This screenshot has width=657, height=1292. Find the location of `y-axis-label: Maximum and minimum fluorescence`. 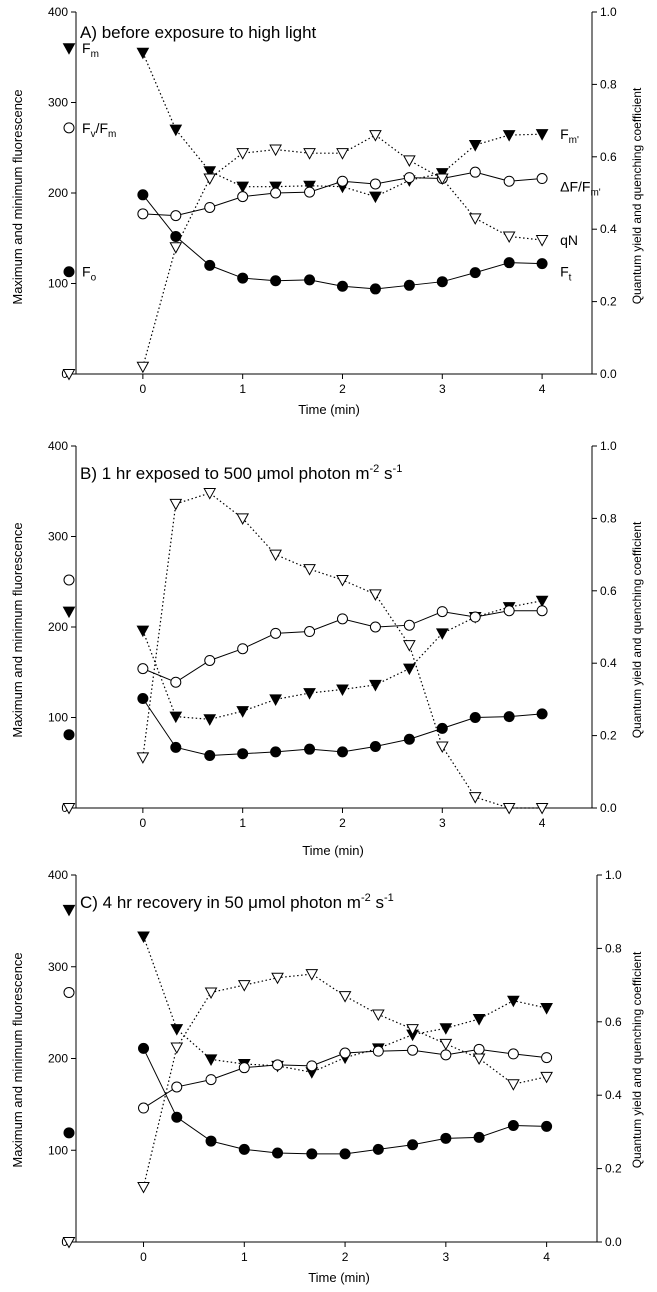

y-axis-label: Maximum and minimum fluorescence is located at coordinates (17, 629).